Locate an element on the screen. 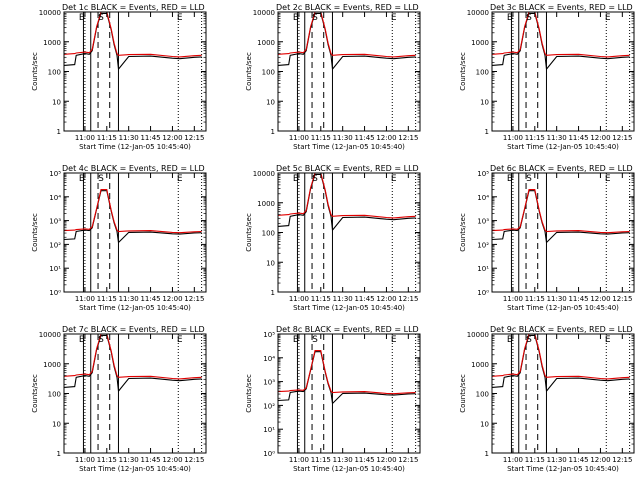  panel-title: Det 9c BLACK = Events, RED = LLD is located at coordinates (561, 329).